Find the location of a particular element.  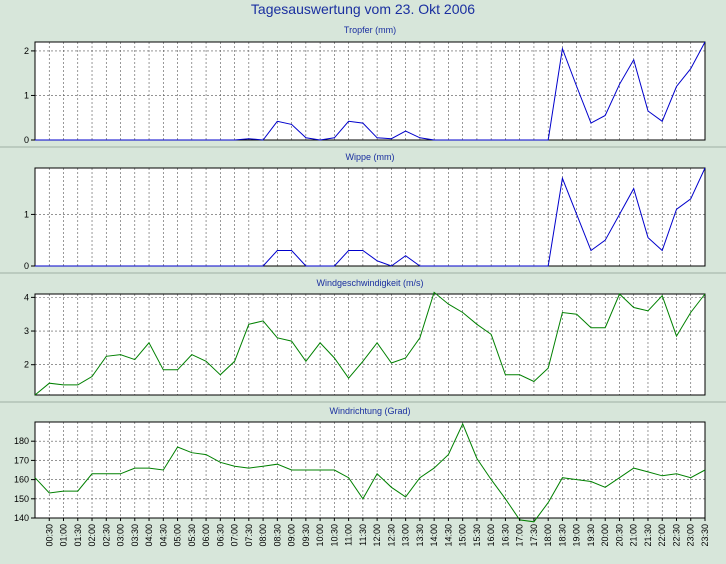

xtick-label-43: 22:00 is located at coordinates (662, 535).